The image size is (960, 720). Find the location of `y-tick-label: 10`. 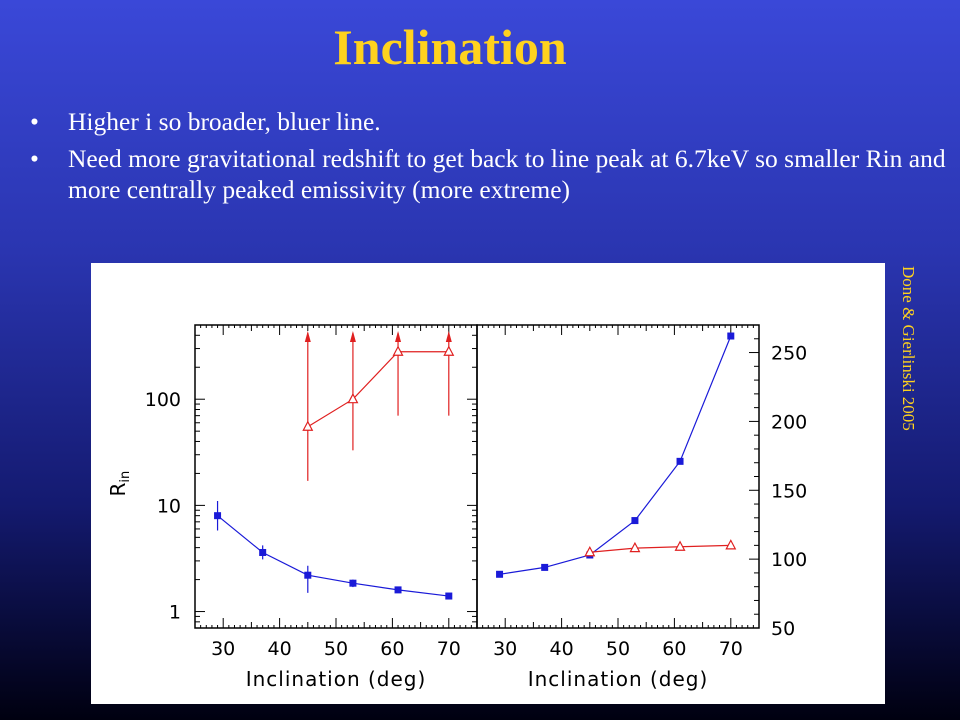

y-tick-label: 10 is located at coordinates (169, 506).